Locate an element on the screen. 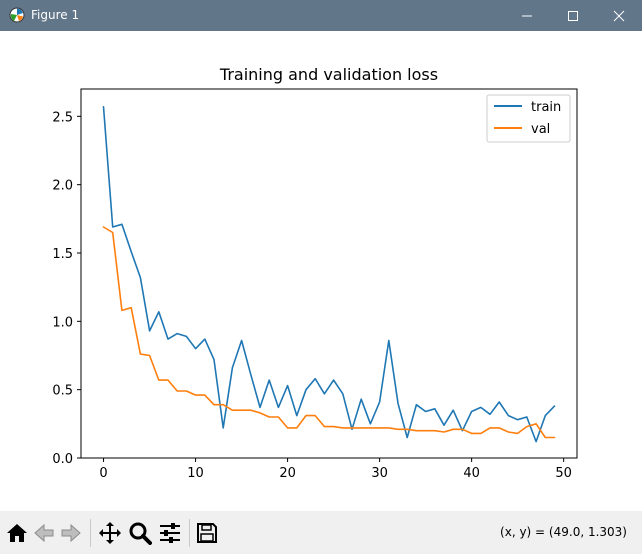  y-tick-label: 0.5 is located at coordinates (62, 391).